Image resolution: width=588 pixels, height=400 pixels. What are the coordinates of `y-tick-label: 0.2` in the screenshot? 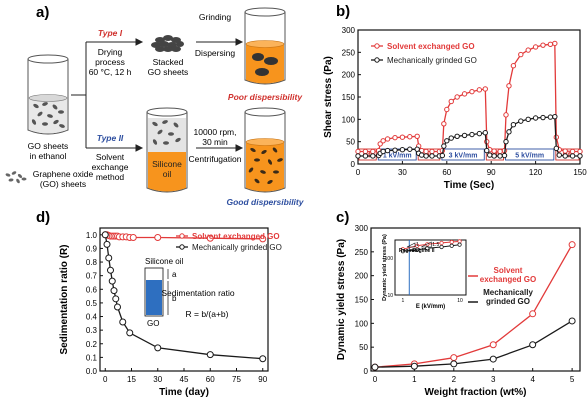 It's located at (92, 344).